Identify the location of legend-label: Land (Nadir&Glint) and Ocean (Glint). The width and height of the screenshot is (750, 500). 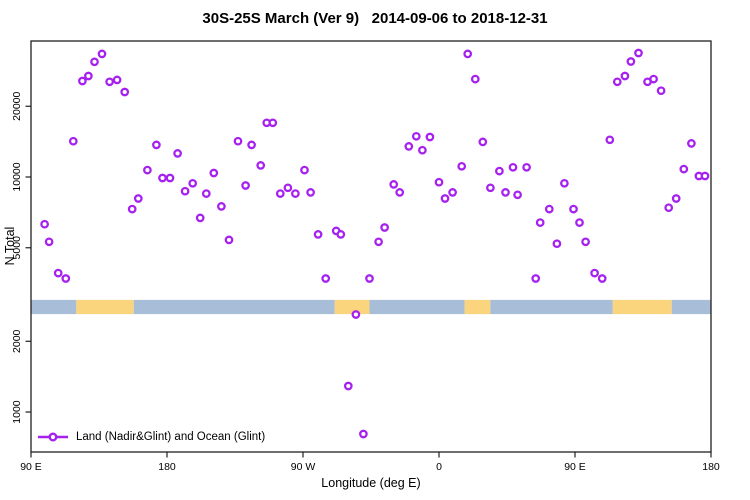
(171, 437).